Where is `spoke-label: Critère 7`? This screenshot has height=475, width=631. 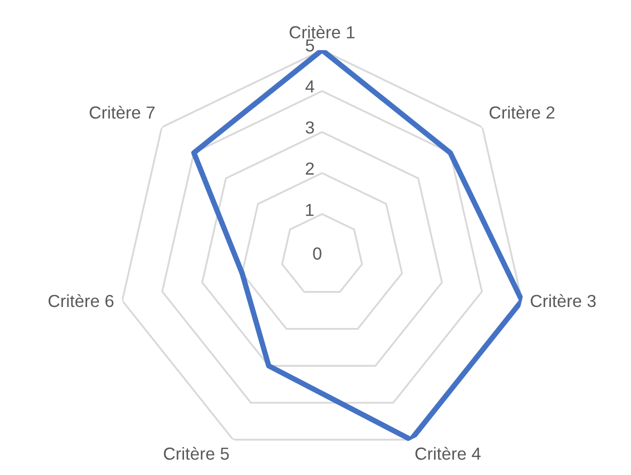 spoke-label: Critère 7 is located at coordinates (122, 112).